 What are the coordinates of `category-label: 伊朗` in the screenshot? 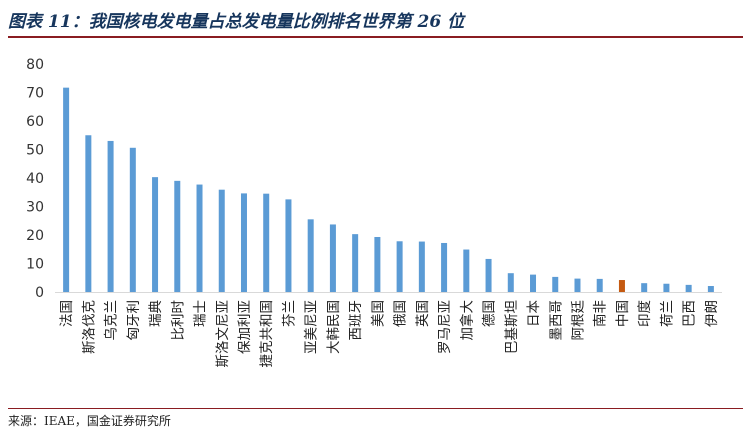 It's located at (712, 313).